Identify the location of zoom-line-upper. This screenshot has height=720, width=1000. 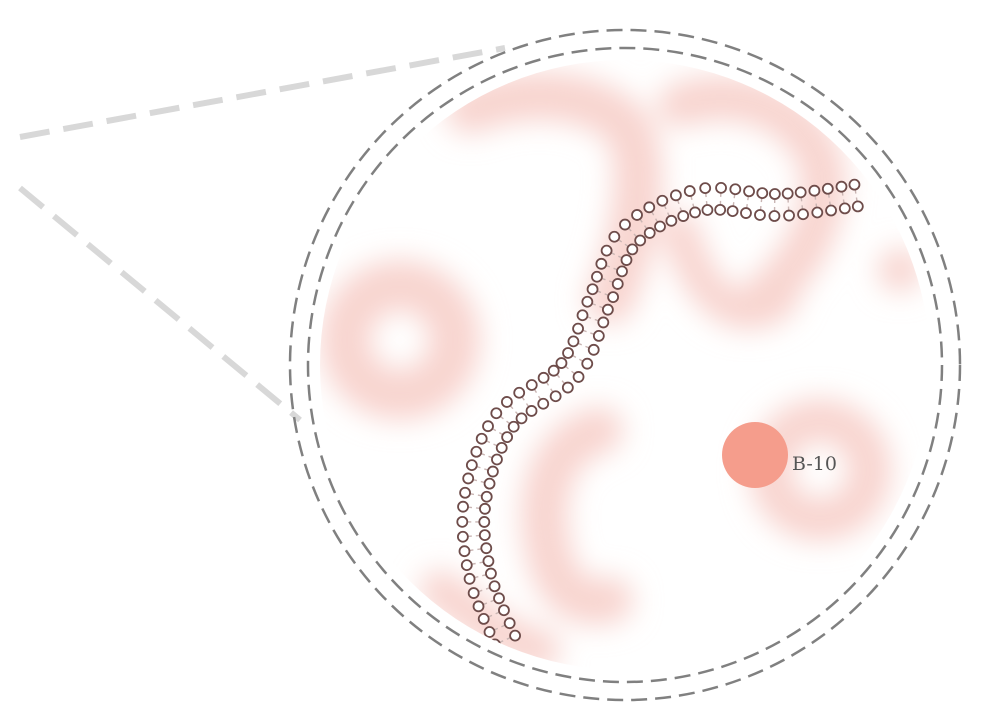
(262, 92).